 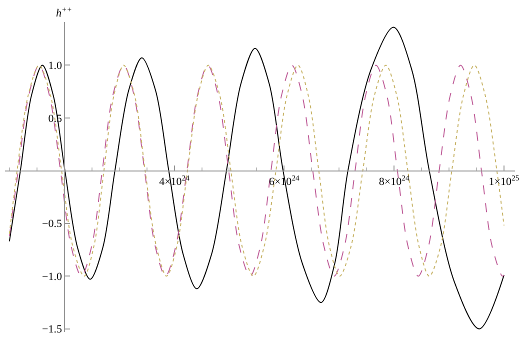 I want to click on y-tick-label: −0.5, so click(x=52, y=224).